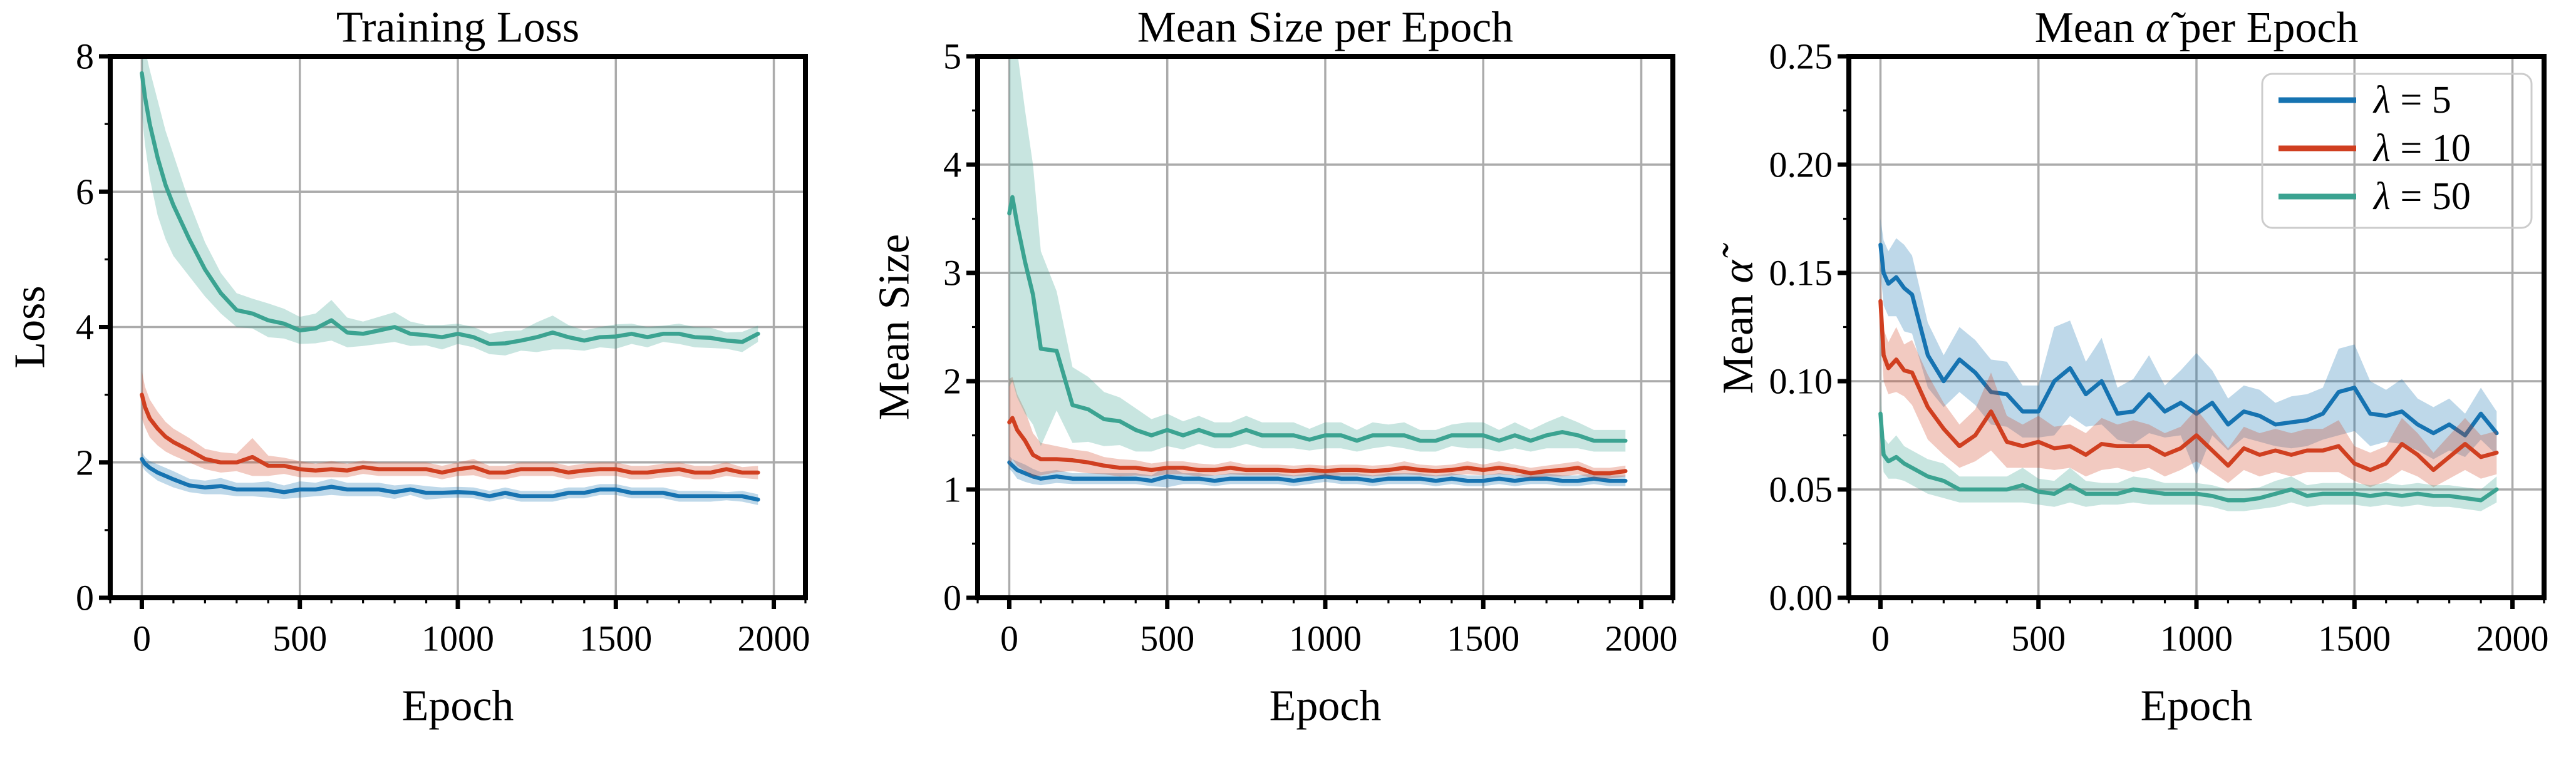  I want to click on legend: λ = 5 λ = 10 λ = 50, so click(2397, 151).